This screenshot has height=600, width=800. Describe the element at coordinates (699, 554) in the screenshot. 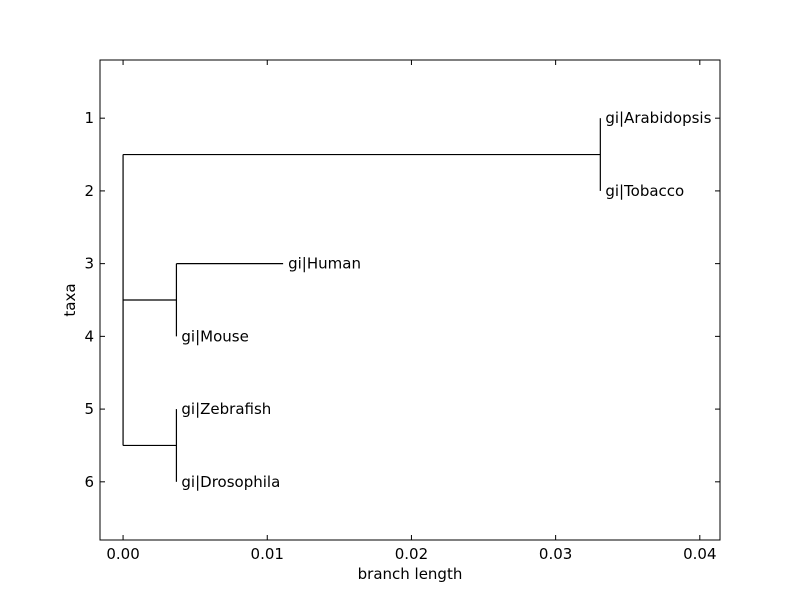

I see `x-tick-label: 0.04` at that location.